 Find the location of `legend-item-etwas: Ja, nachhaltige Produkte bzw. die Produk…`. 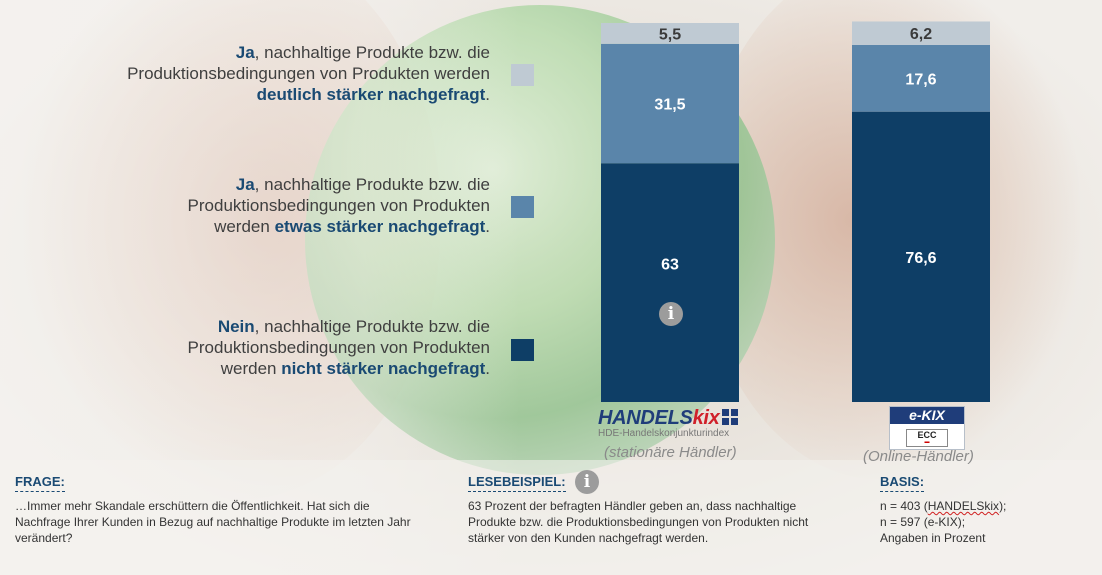

legend-item-etwas: Ja, nachhaltige Produkte bzw. die Produk… is located at coordinates (338, 205).